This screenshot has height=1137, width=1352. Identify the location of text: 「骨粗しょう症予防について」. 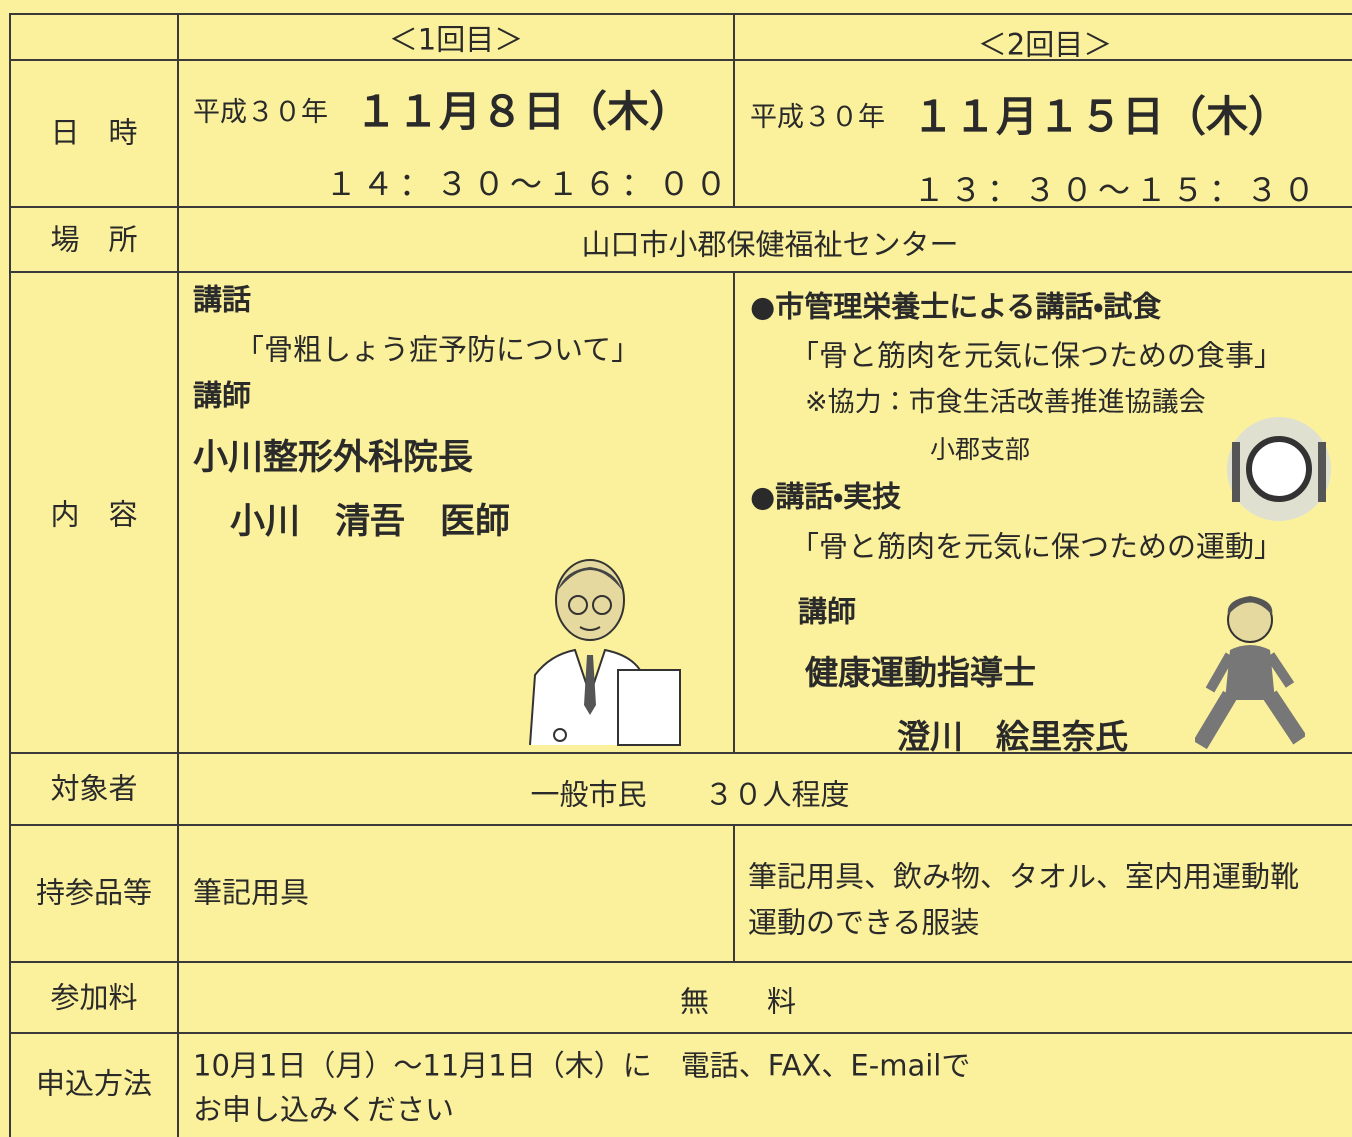
(438, 349).